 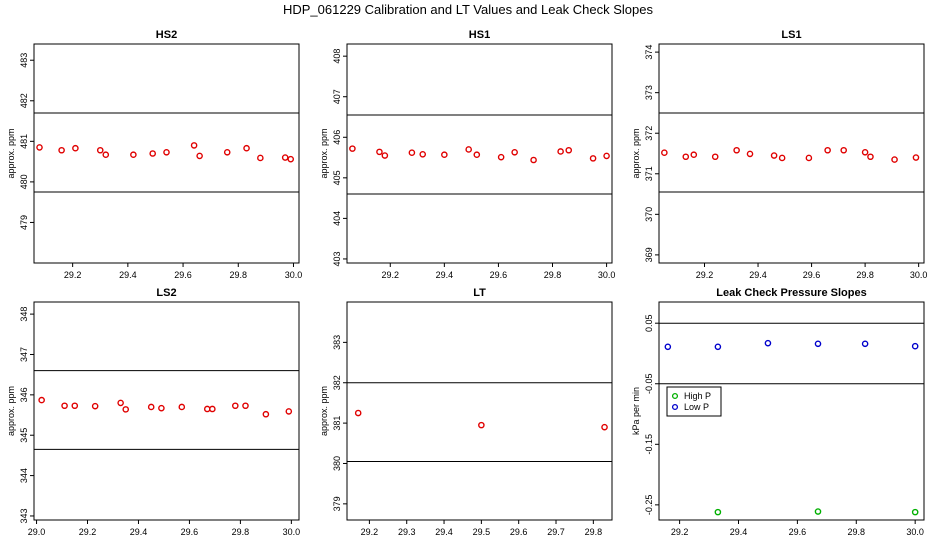 I want to click on panel-title: LS2, so click(x=166, y=293).